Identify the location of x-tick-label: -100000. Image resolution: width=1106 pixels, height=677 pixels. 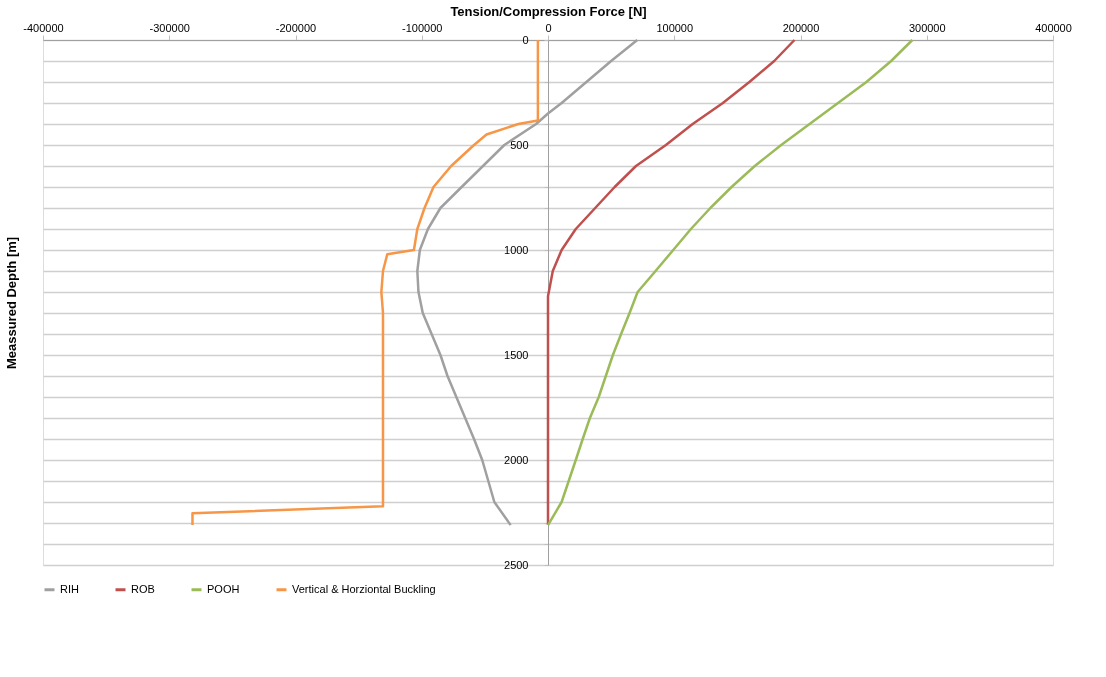
(422, 27).